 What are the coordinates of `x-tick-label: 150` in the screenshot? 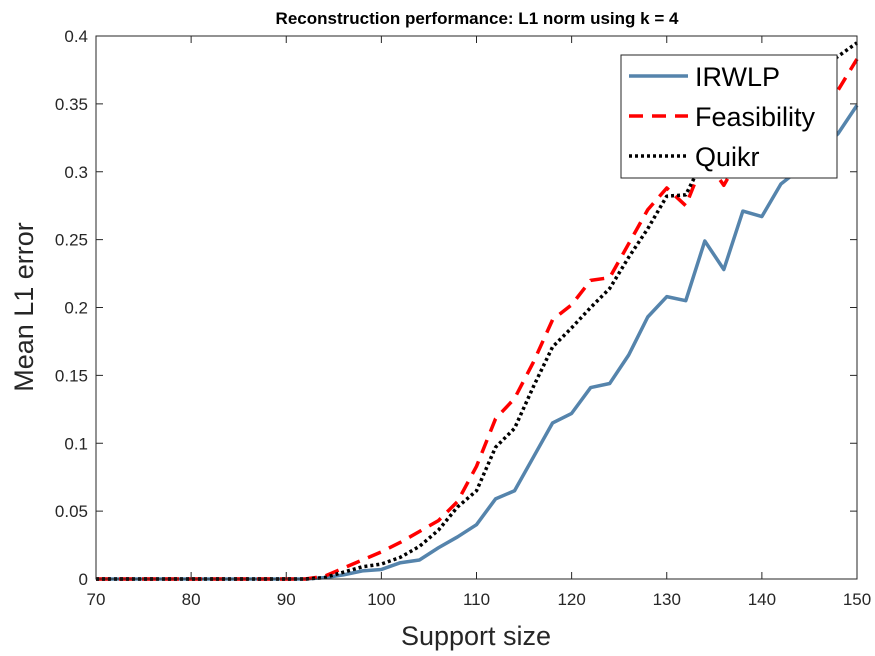 It's located at (857, 599).